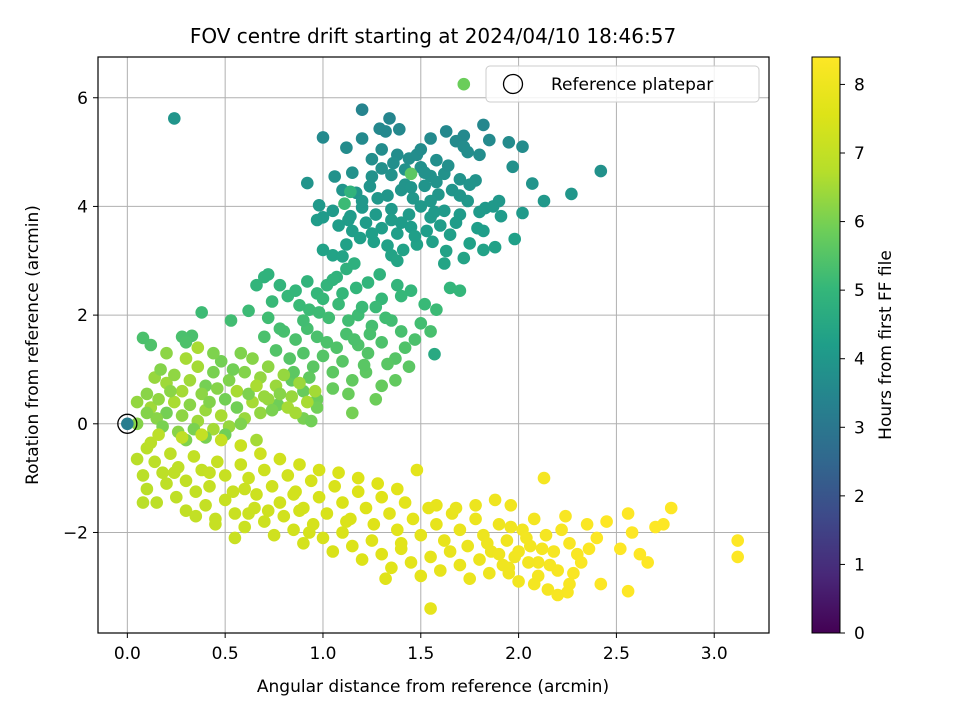 This screenshot has width=960, height=720. What do you see at coordinates (127, 423) in the screenshot?
I see `reference-marker` at bounding box center [127, 423].